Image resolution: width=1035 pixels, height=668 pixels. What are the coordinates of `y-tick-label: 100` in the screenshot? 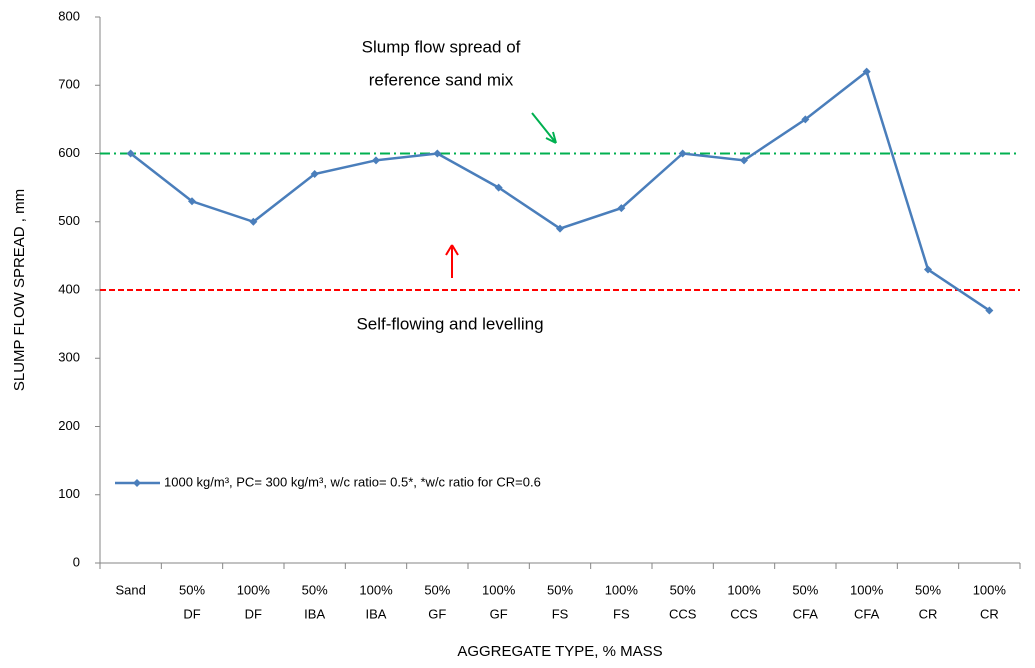 It's located at (69, 493).